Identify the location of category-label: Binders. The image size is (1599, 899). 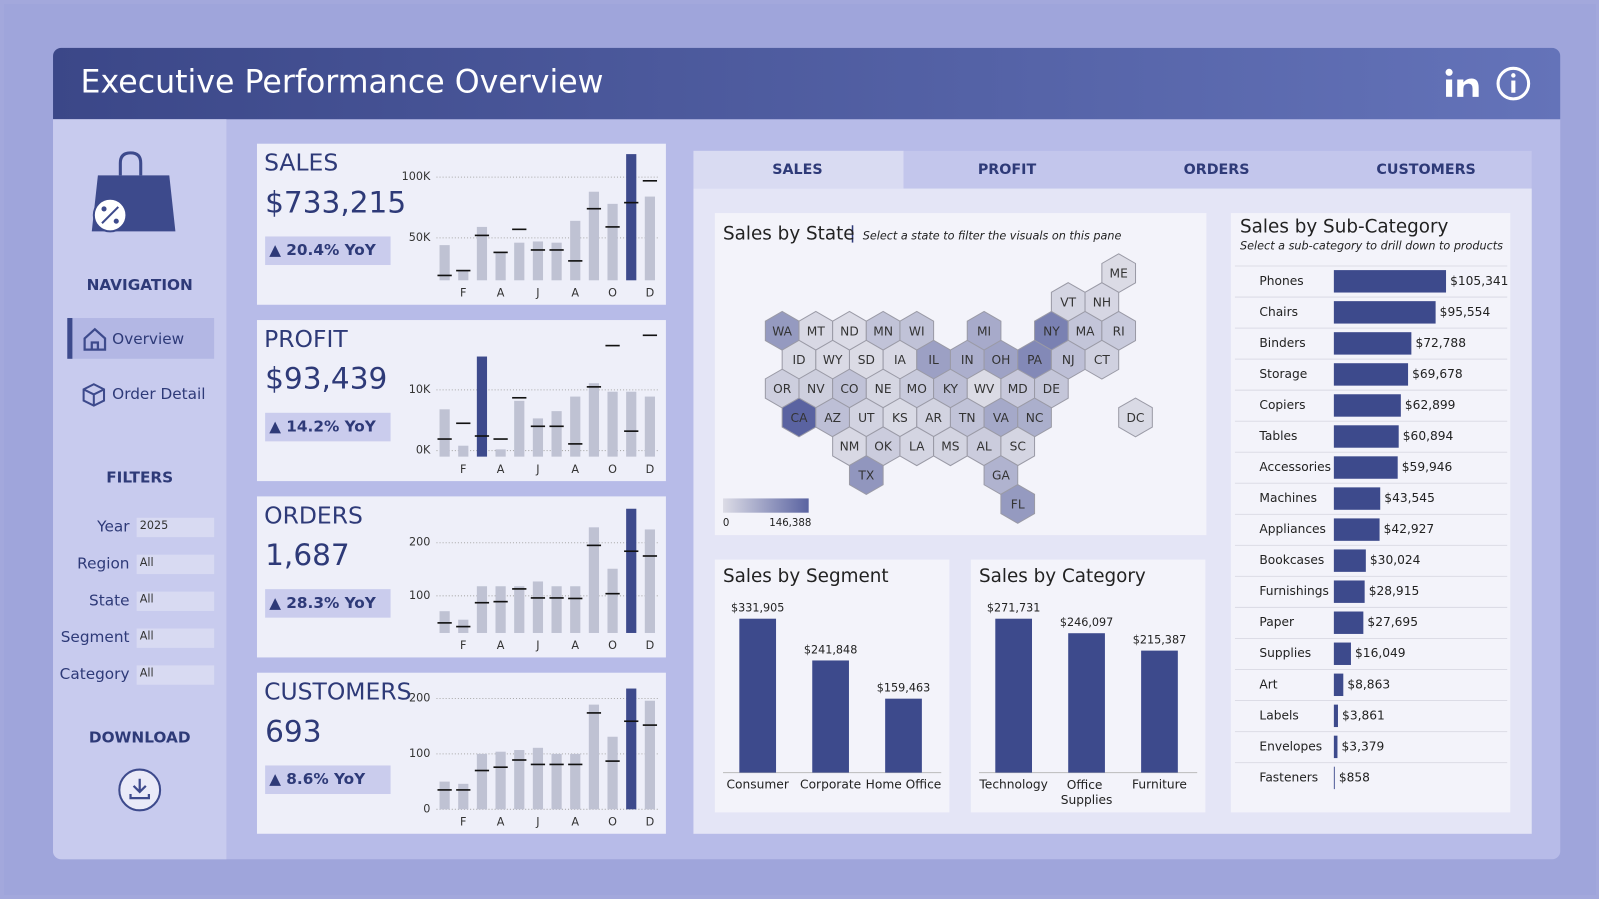
(1282, 343).